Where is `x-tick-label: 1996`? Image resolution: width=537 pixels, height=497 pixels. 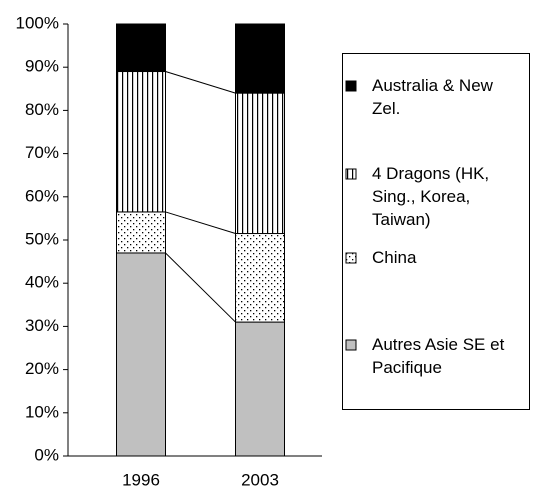 x-tick-label: 1996 is located at coordinates (141, 479).